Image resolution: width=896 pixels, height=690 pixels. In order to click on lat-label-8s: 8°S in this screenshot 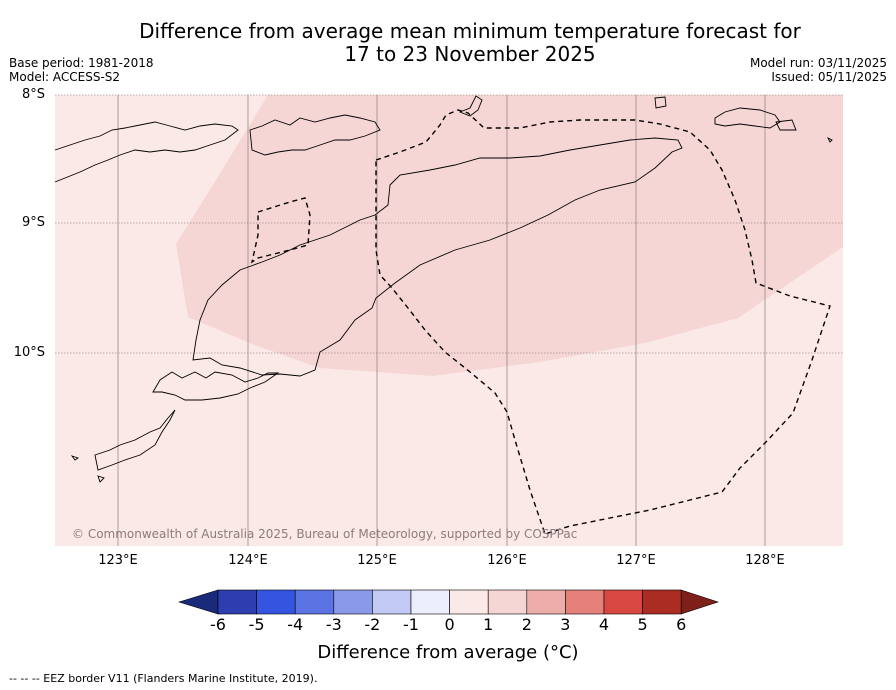, I will do `click(33, 94)`.